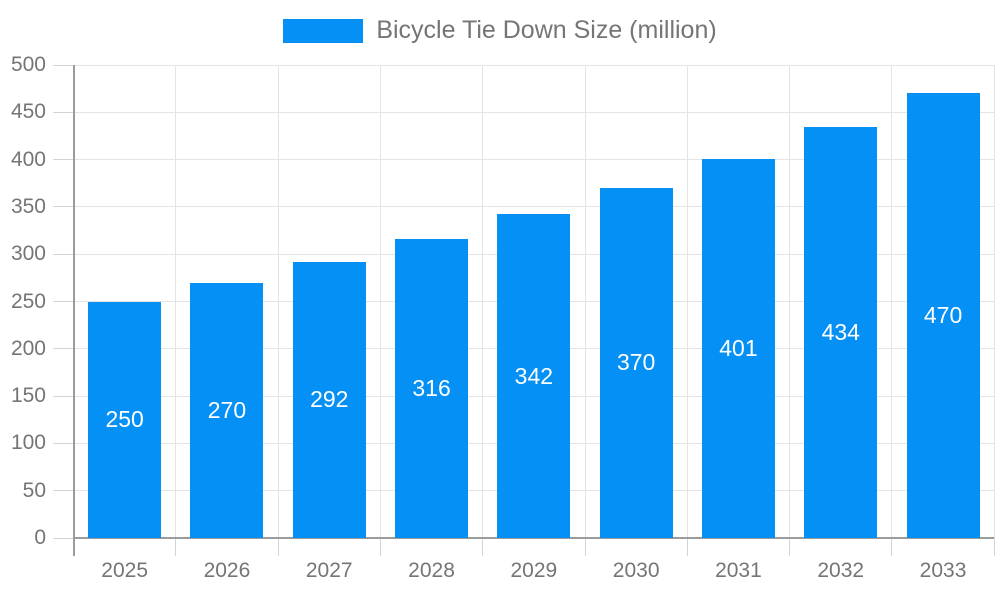  I want to click on bar-value-label: 342, so click(534, 375).